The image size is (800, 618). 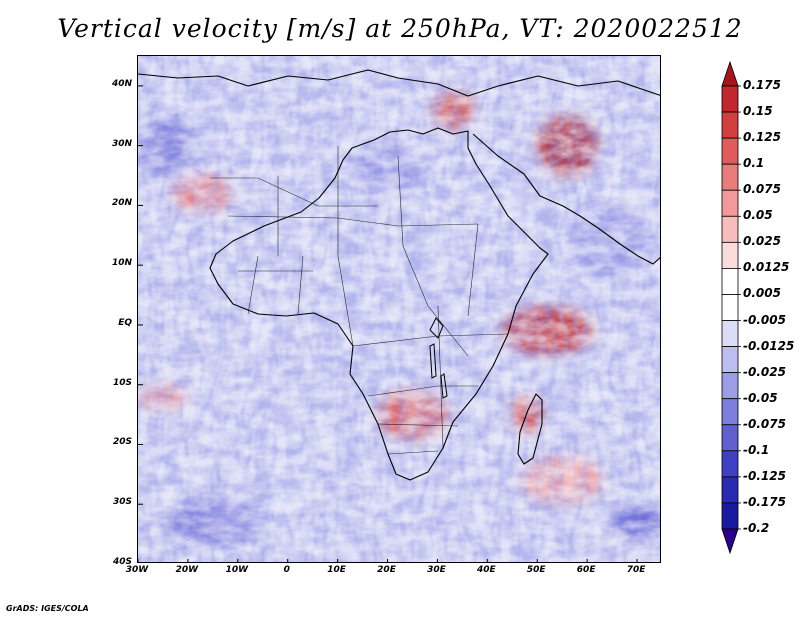 I want to click on colorbar-label: -0.005, so click(x=764, y=319).